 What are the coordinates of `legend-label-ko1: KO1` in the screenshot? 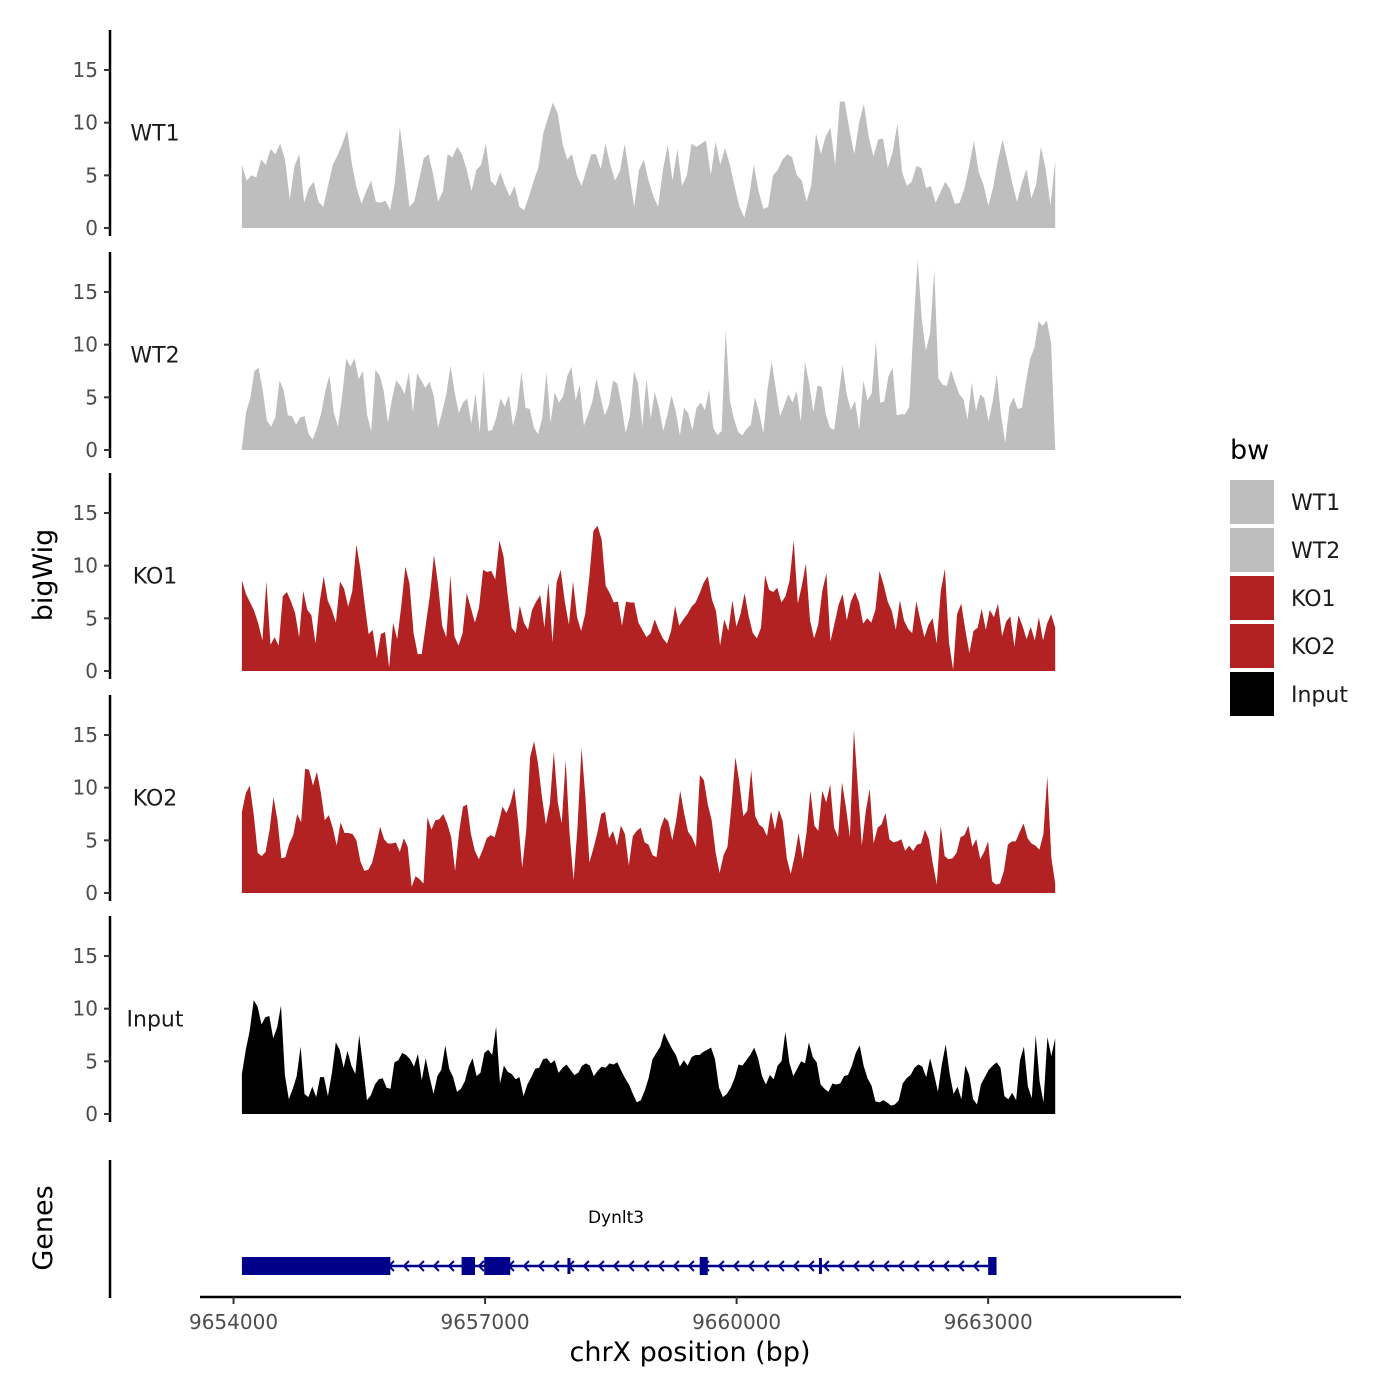 It's located at (1313, 599).